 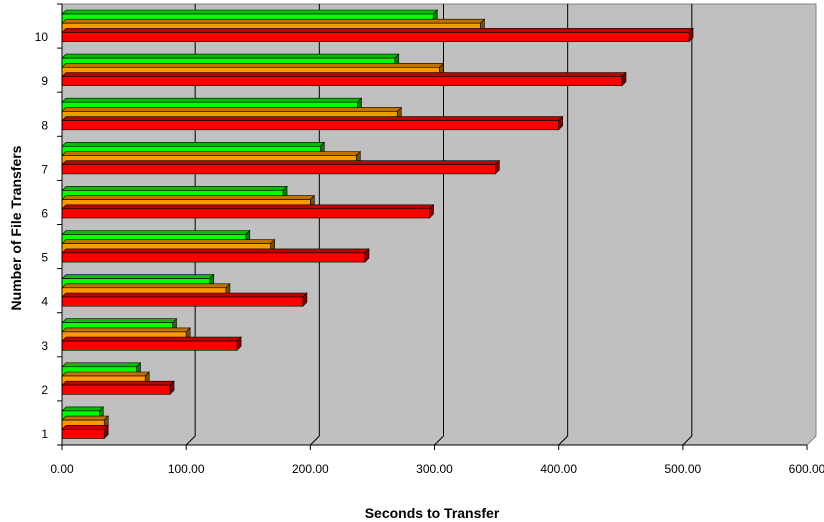 I want to click on y-tick-label: 3, so click(x=44, y=346).